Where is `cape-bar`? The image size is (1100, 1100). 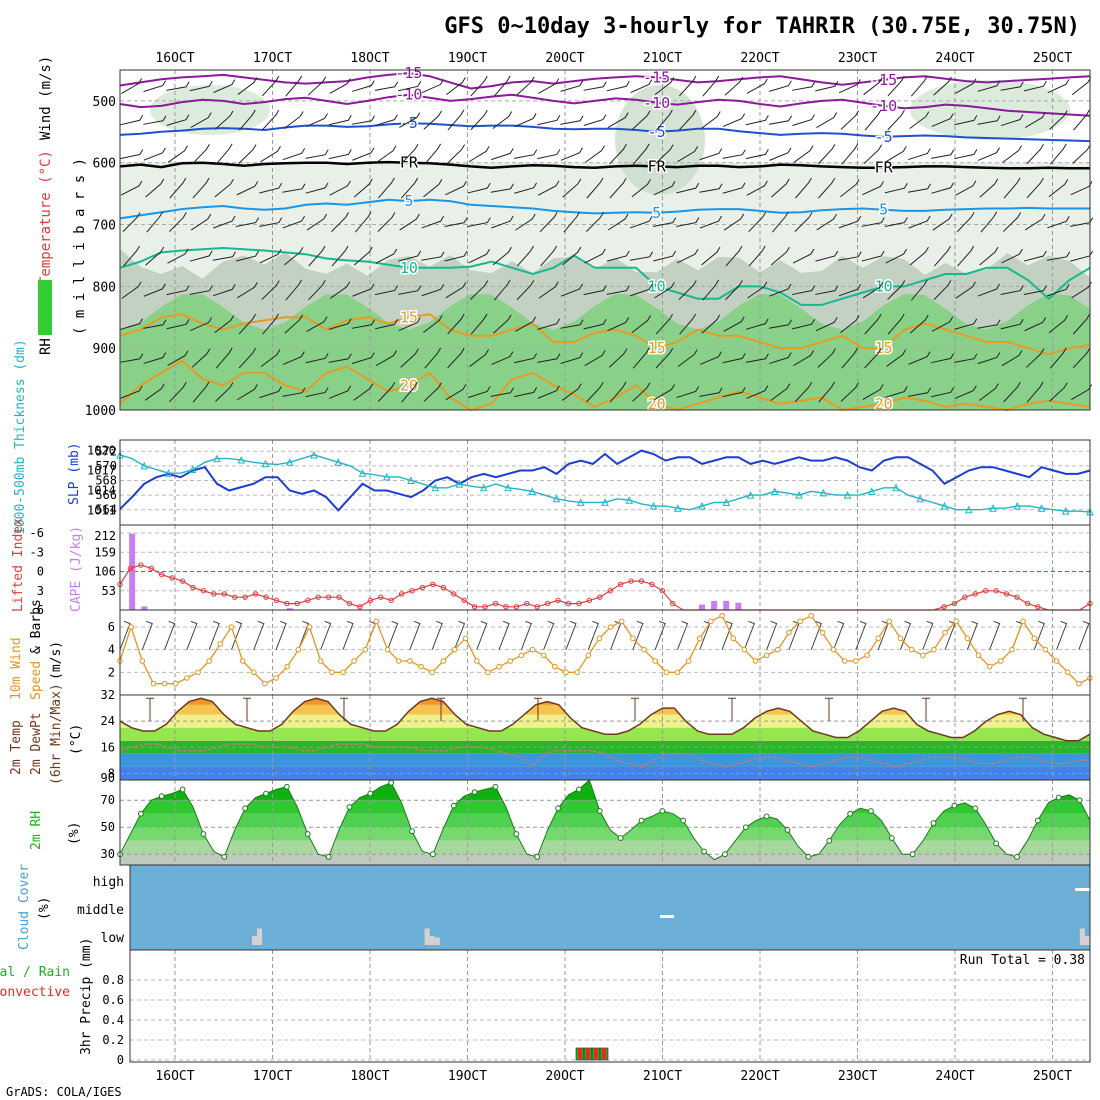 cape-bar is located at coordinates (702, 607).